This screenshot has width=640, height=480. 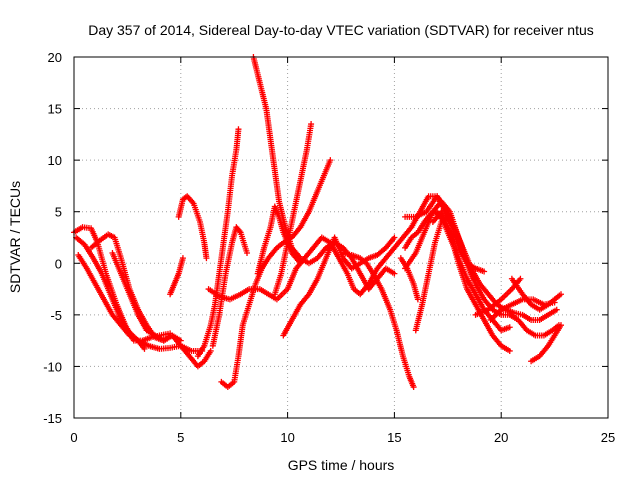 What do you see at coordinates (56, 315) in the screenshot?
I see `y-tick-label: -5` at bounding box center [56, 315].